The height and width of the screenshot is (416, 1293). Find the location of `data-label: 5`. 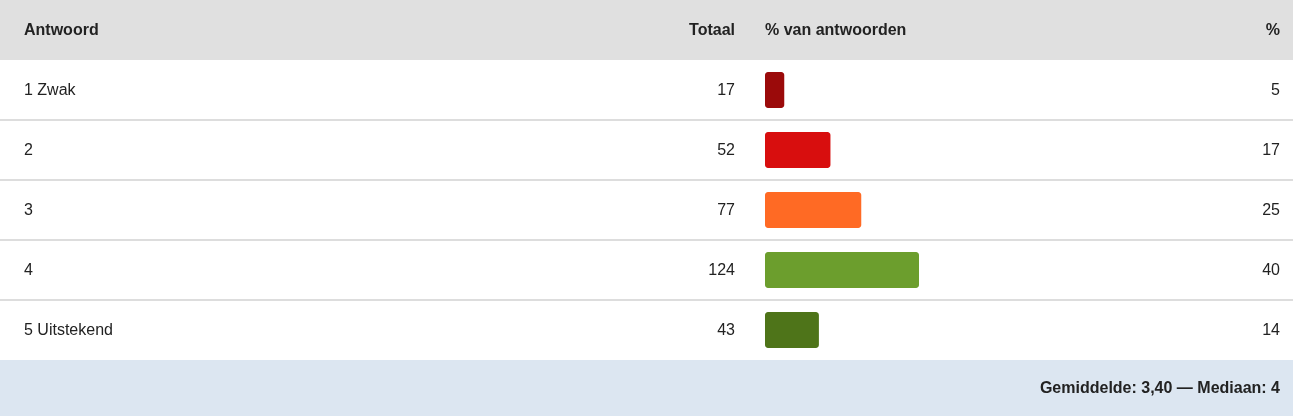

data-label: 5 is located at coordinates (1276, 89).